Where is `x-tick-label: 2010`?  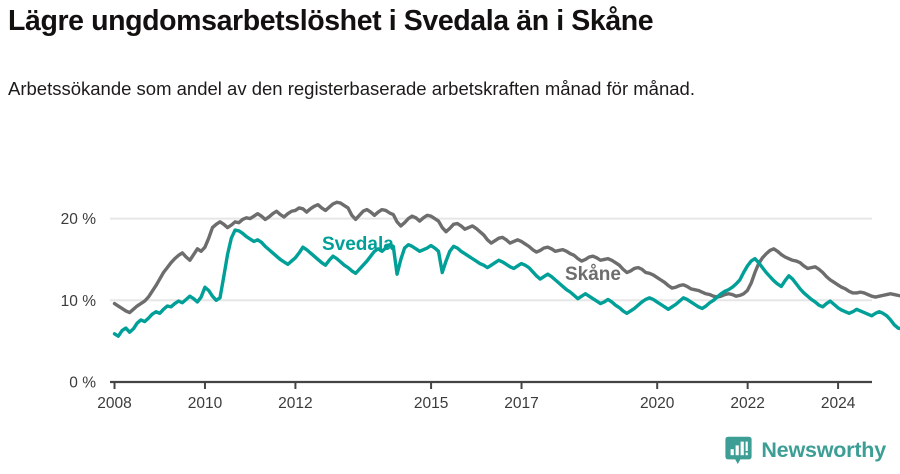
x-tick-label: 2010 is located at coordinates (205, 403).